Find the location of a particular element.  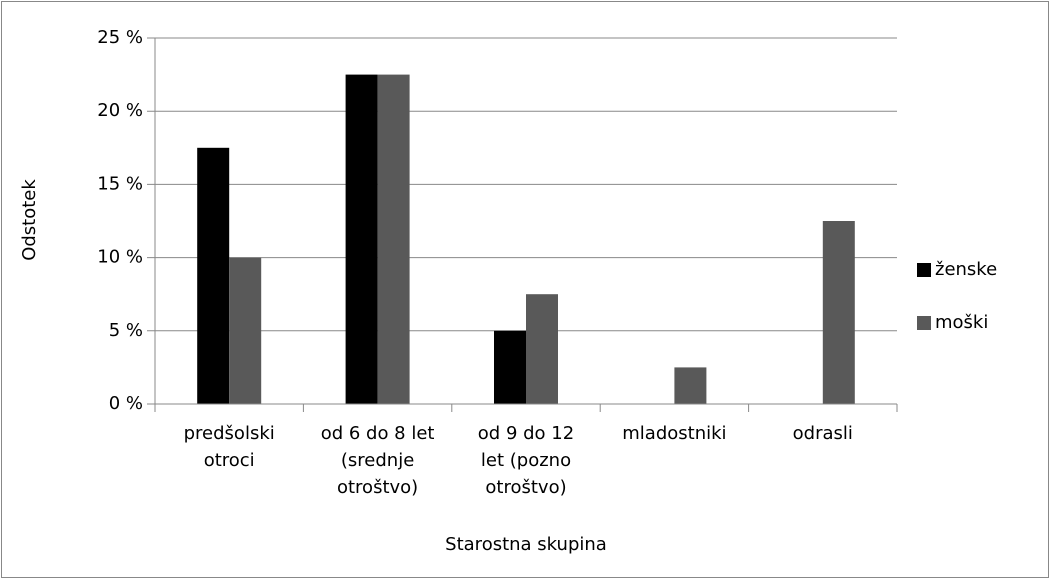

x-tick-label: mladostniki is located at coordinates (674, 433).